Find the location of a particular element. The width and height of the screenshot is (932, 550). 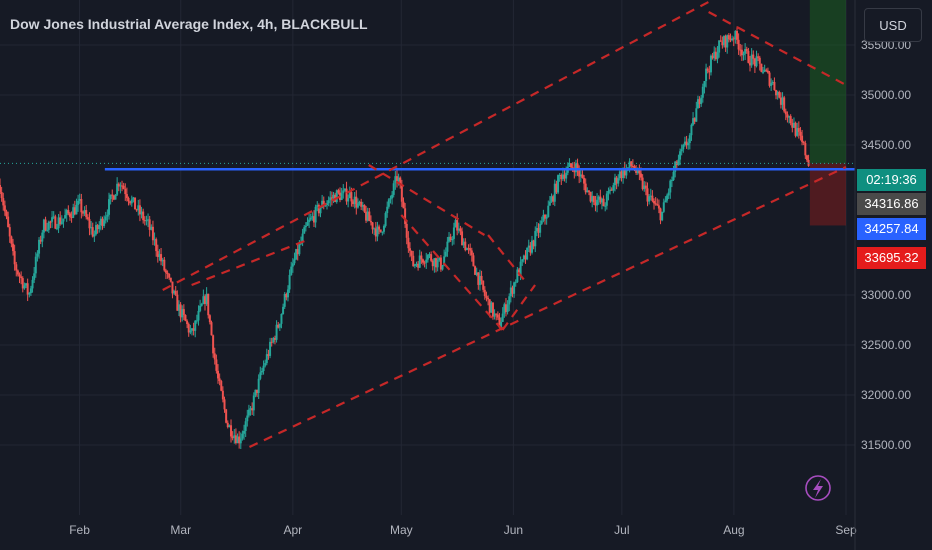

trend-line is located at coordinates (249, 262).